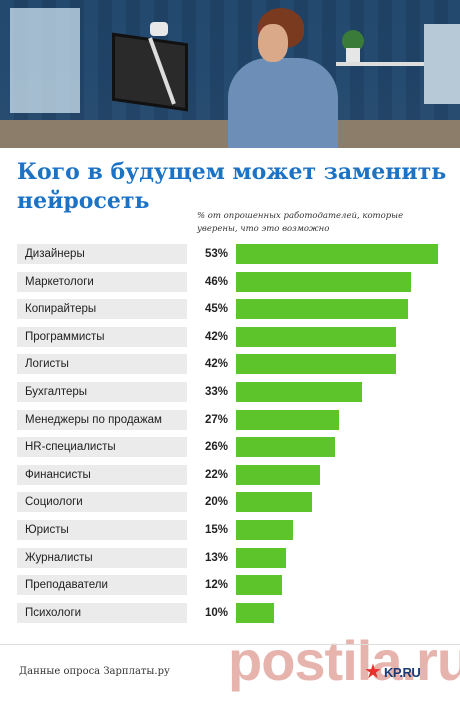 This screenshot has height=702, width=460. Describe the element at coordinates (102, 392) in the screenshot. I see `category-label: Бухгалтеры` at that location.